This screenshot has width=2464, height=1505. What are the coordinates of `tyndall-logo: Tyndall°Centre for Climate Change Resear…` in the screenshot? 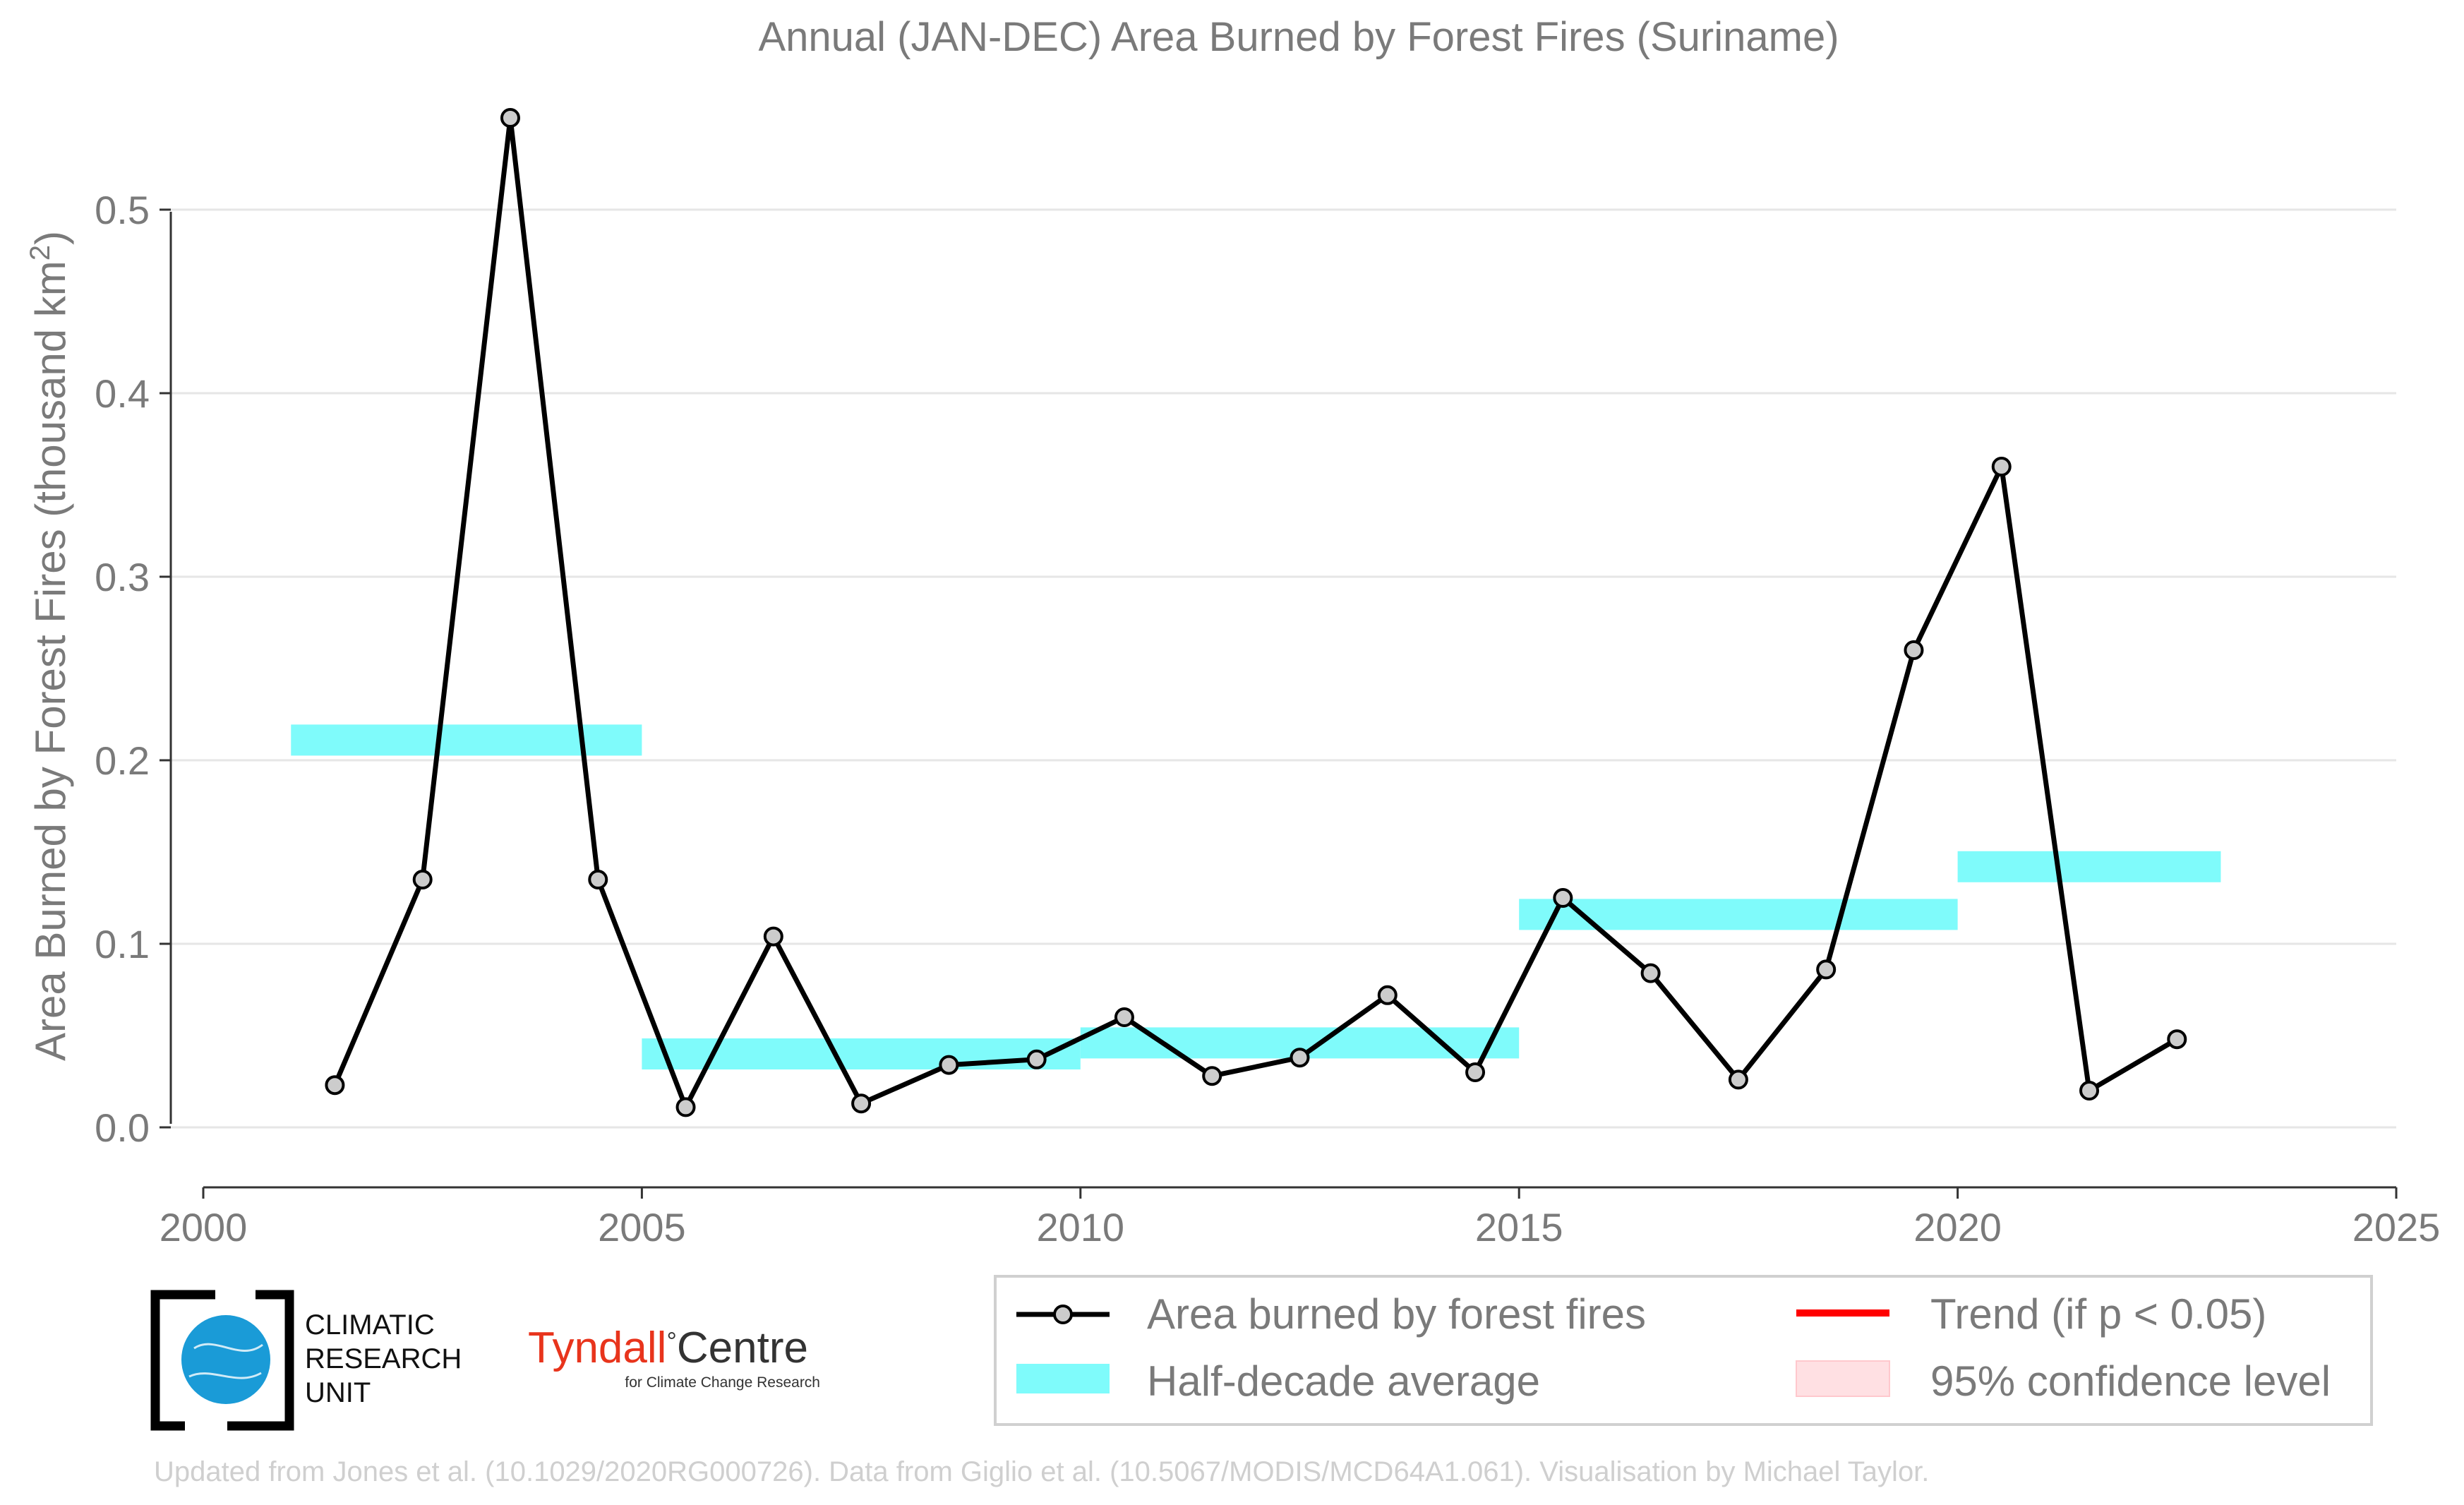 It's located at (674, 1357).